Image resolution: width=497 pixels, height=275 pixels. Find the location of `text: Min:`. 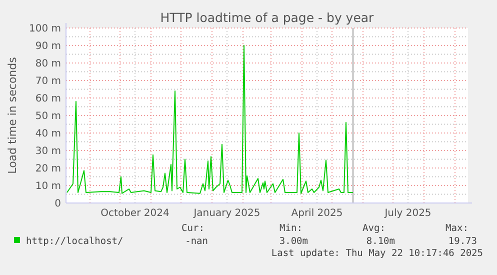

text: Min: is located at coordinates (291, 228).